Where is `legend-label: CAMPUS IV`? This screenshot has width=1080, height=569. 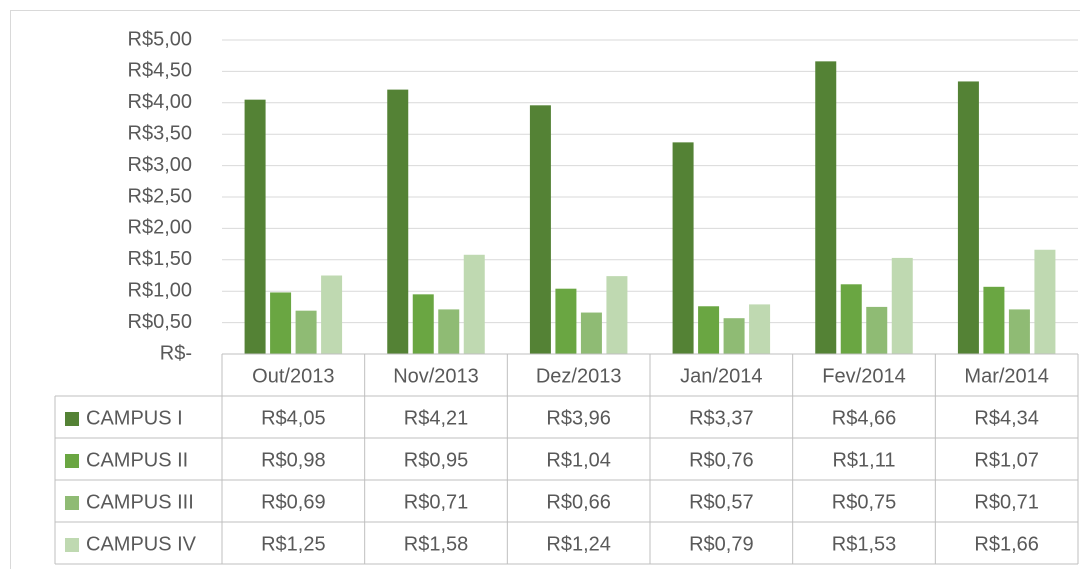
legend-label: CAMPUS IV is located at coordinates (141, 544).